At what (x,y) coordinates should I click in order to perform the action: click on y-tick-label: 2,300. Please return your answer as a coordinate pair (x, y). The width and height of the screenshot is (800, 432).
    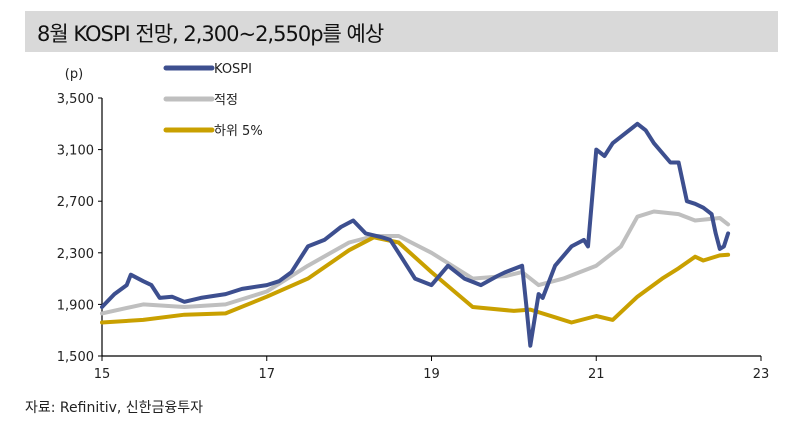
    Looking at the image, I should click on (75, 254).